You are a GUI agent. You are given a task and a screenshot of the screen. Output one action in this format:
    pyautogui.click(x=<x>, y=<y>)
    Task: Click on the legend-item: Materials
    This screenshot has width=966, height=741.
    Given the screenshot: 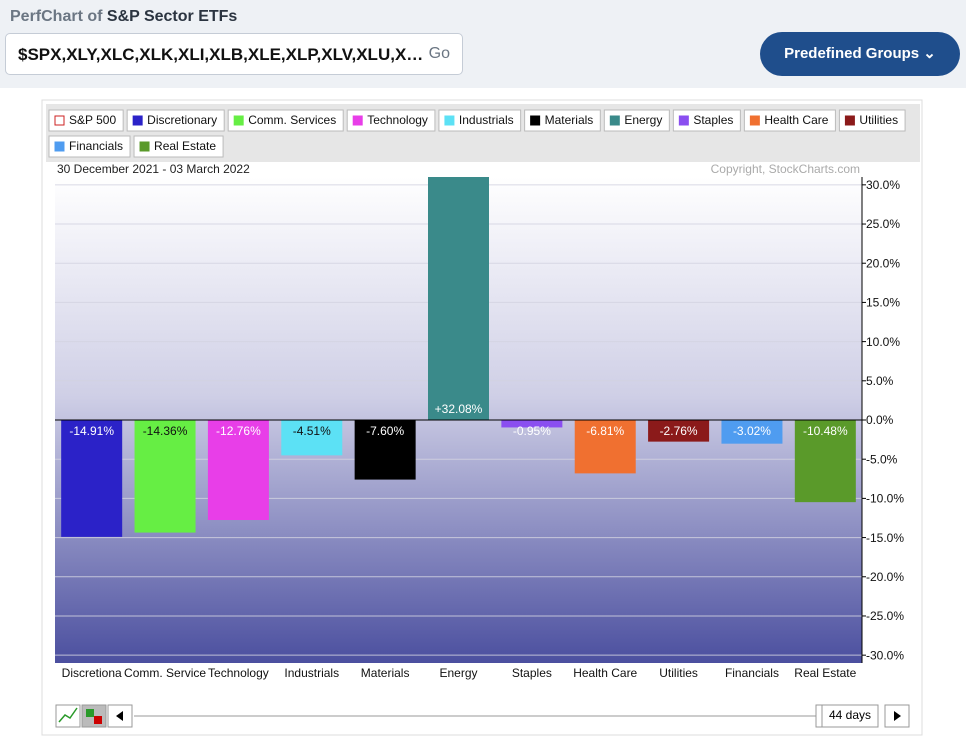 What is the action you would take?
    pyautogui.click(x=562, y=120)
    